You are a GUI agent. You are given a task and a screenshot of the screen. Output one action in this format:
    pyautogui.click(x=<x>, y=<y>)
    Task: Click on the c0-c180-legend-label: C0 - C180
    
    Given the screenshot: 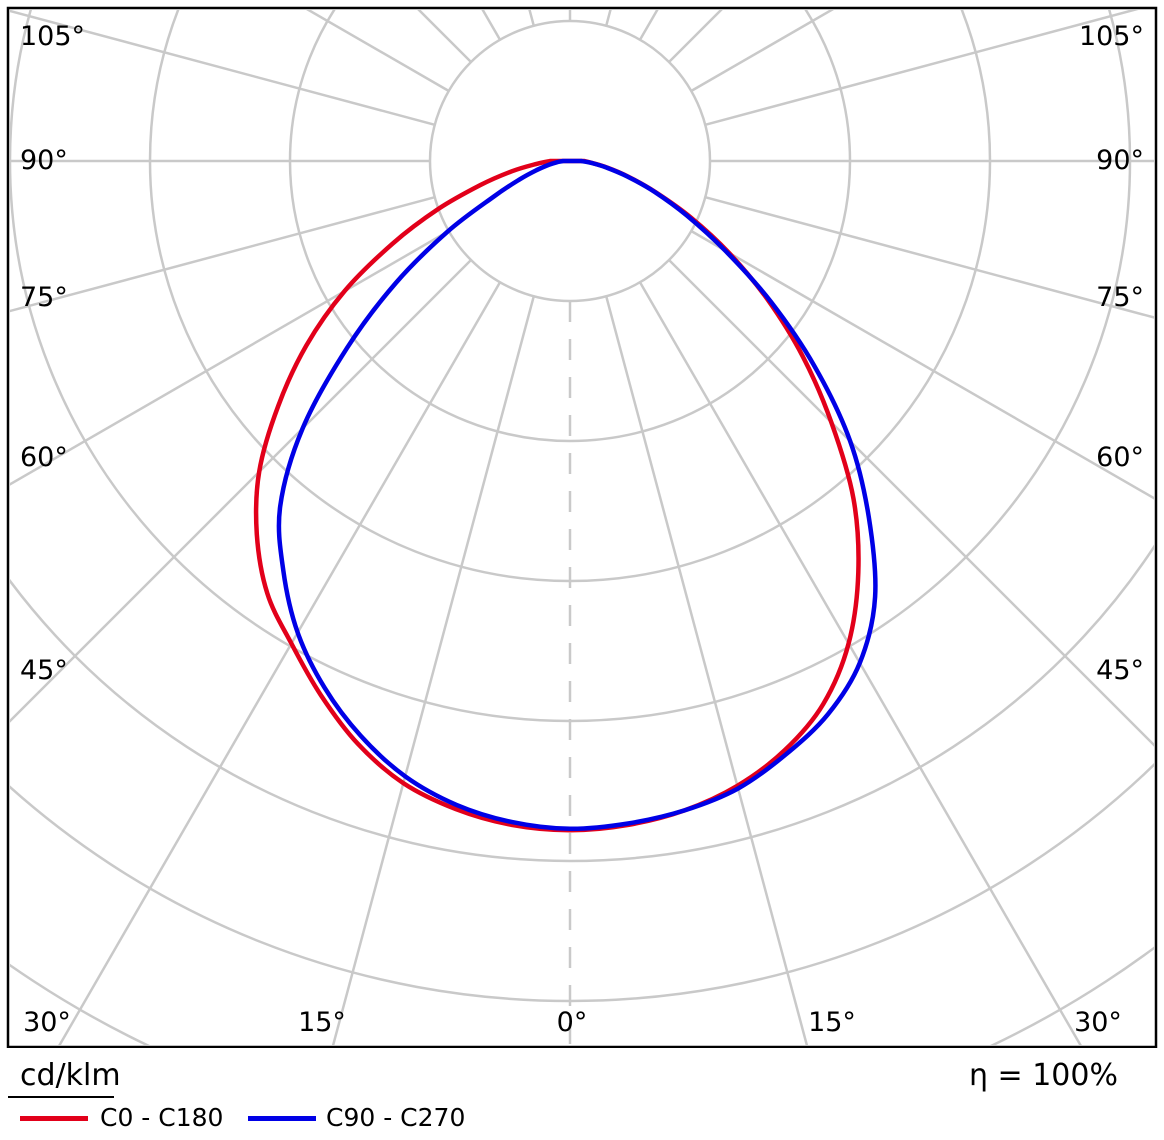 What is the action you would take?
    pyautogui.click(x=162, y=1117)
    